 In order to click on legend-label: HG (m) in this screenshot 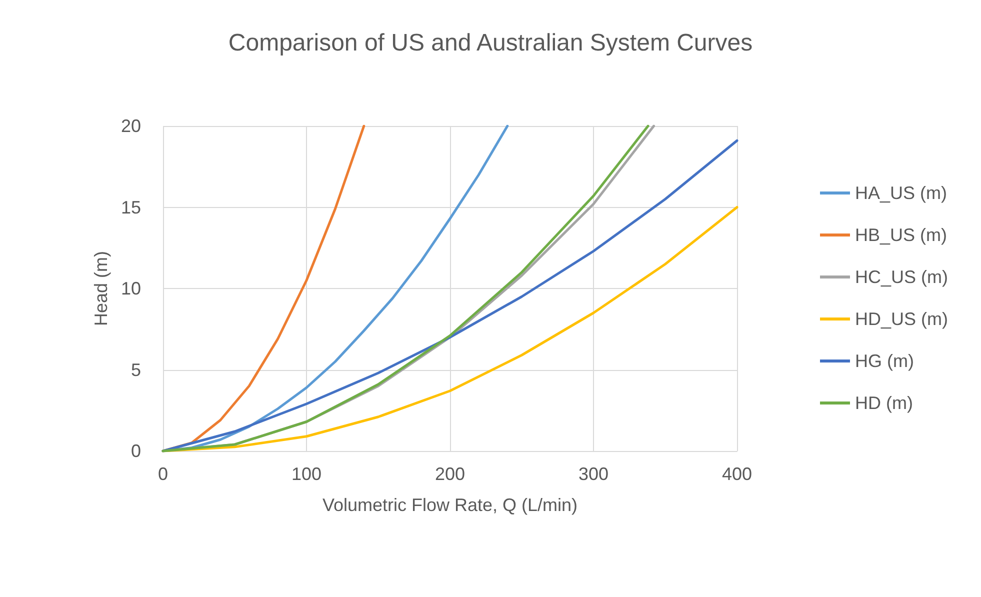, I will do `click(884, 361)`.